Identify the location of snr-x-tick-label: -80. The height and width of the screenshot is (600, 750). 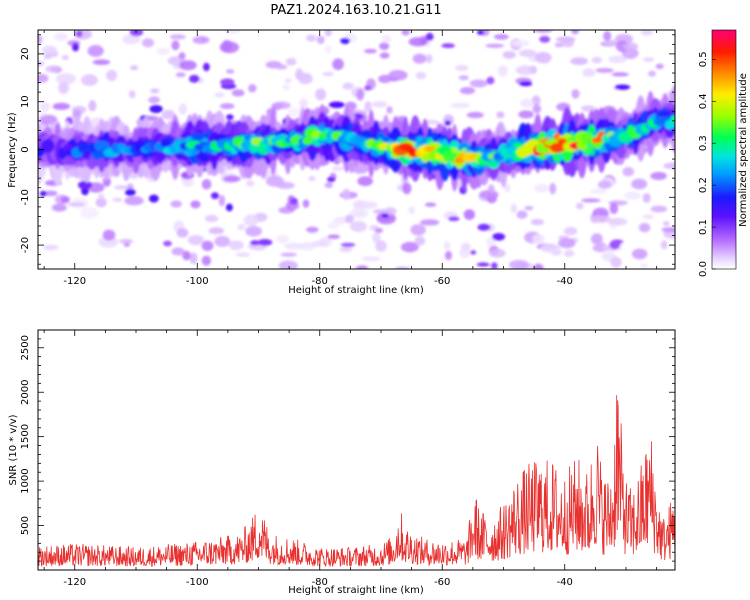
(320, 582).